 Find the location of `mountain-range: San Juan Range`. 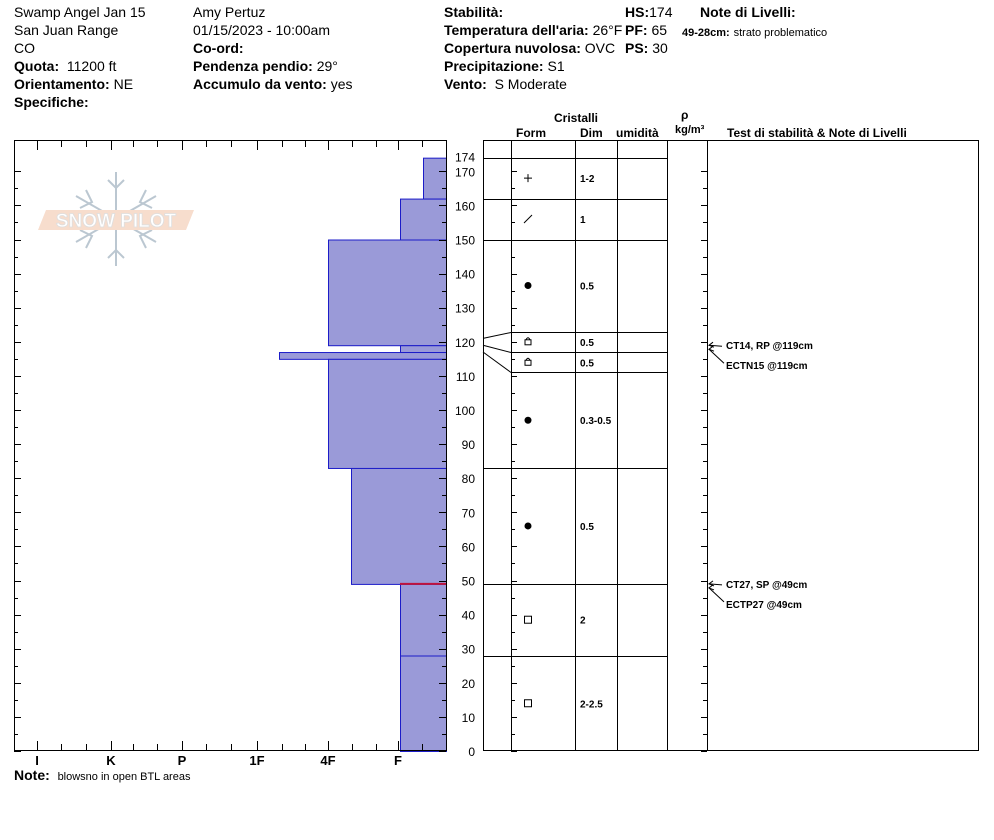

mountain-range: San Juan Range is located at coordinates (66, 30).